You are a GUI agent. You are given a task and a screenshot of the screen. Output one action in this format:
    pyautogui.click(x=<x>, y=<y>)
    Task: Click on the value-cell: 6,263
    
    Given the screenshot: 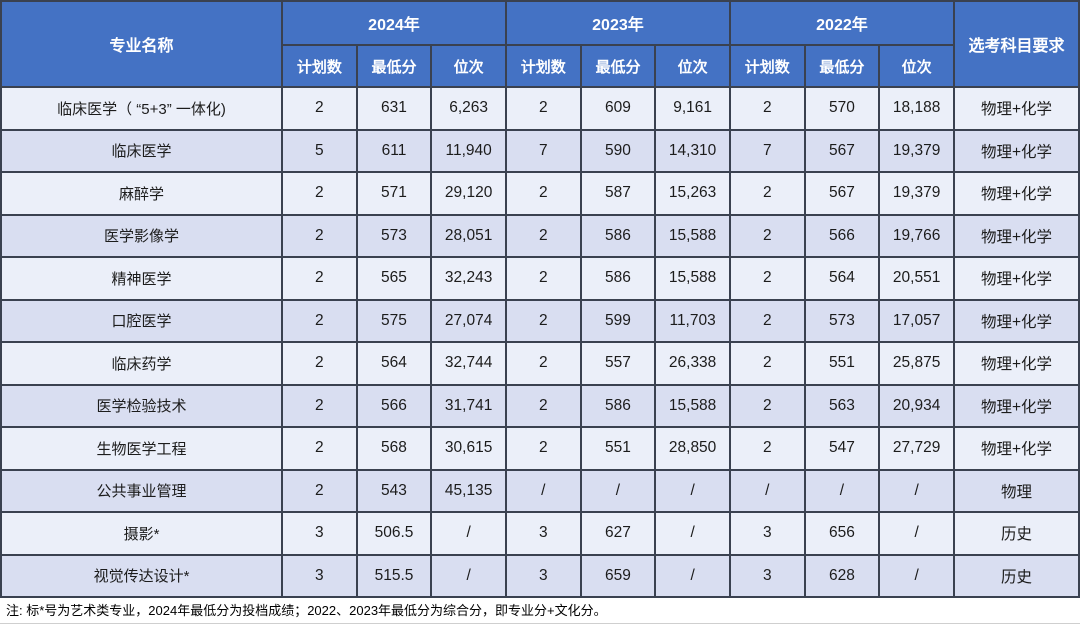 What is the action you would take?
    pyautogui.click(x=468, y=108)
    